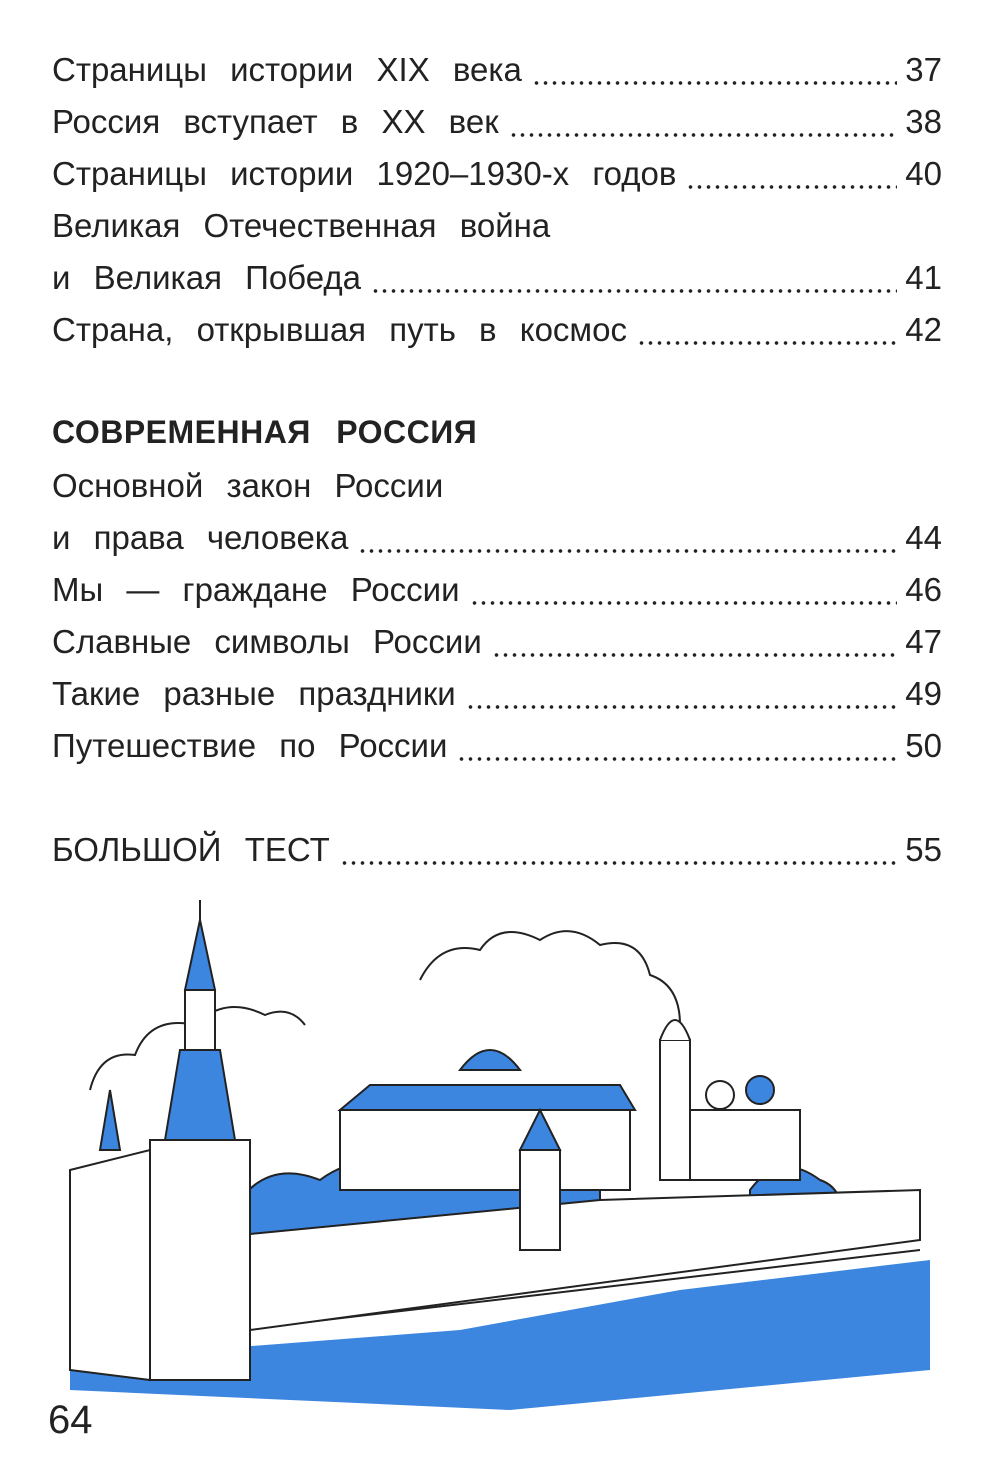 The width and height of the screenshot is (1000, 1471). I want to click on wall-tower, so click(540, 1200).